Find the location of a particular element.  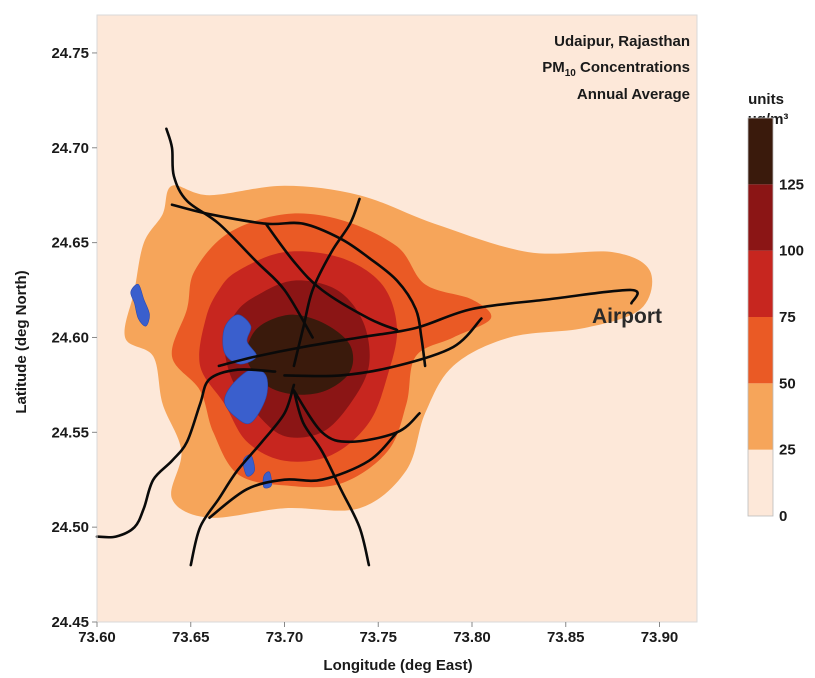

x-tick-label: 73.60 is located at coordinates (97, 637).